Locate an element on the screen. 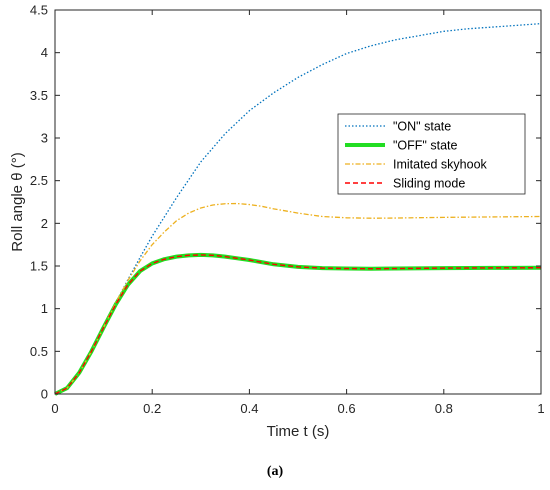  y-tick-label: 3.5 is located at coordinates (39, 95).